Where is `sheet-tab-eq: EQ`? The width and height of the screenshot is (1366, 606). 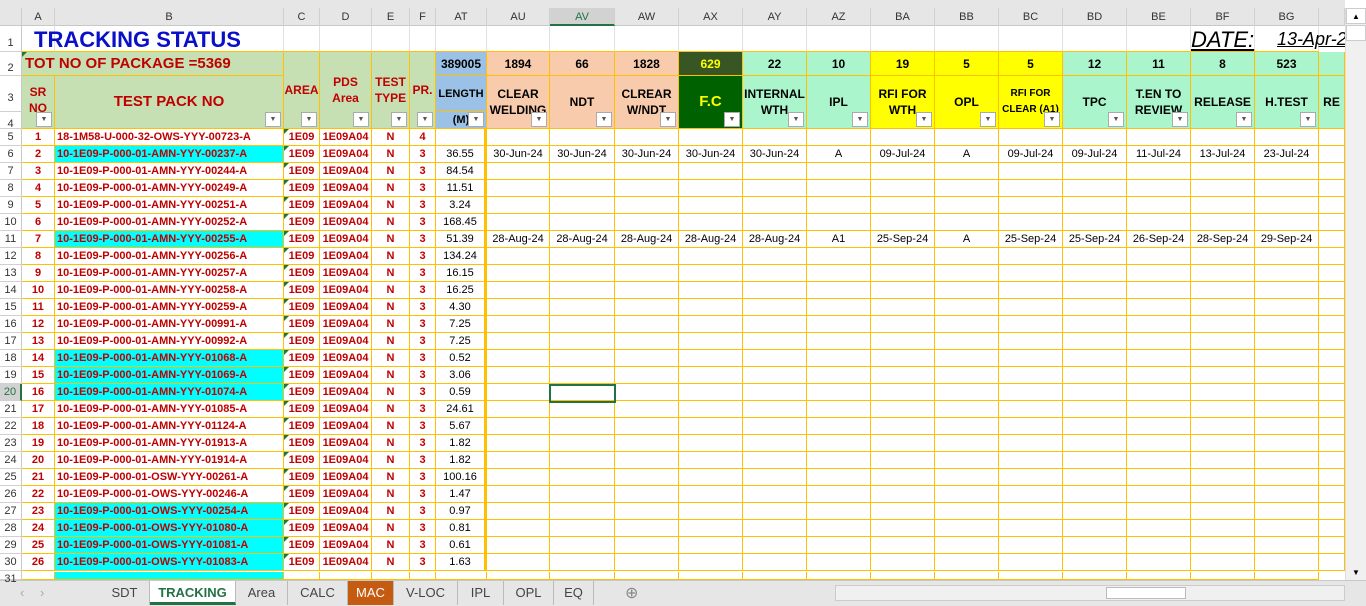
sheet-tab-eq: EQ is located at coordinates (574, 593).